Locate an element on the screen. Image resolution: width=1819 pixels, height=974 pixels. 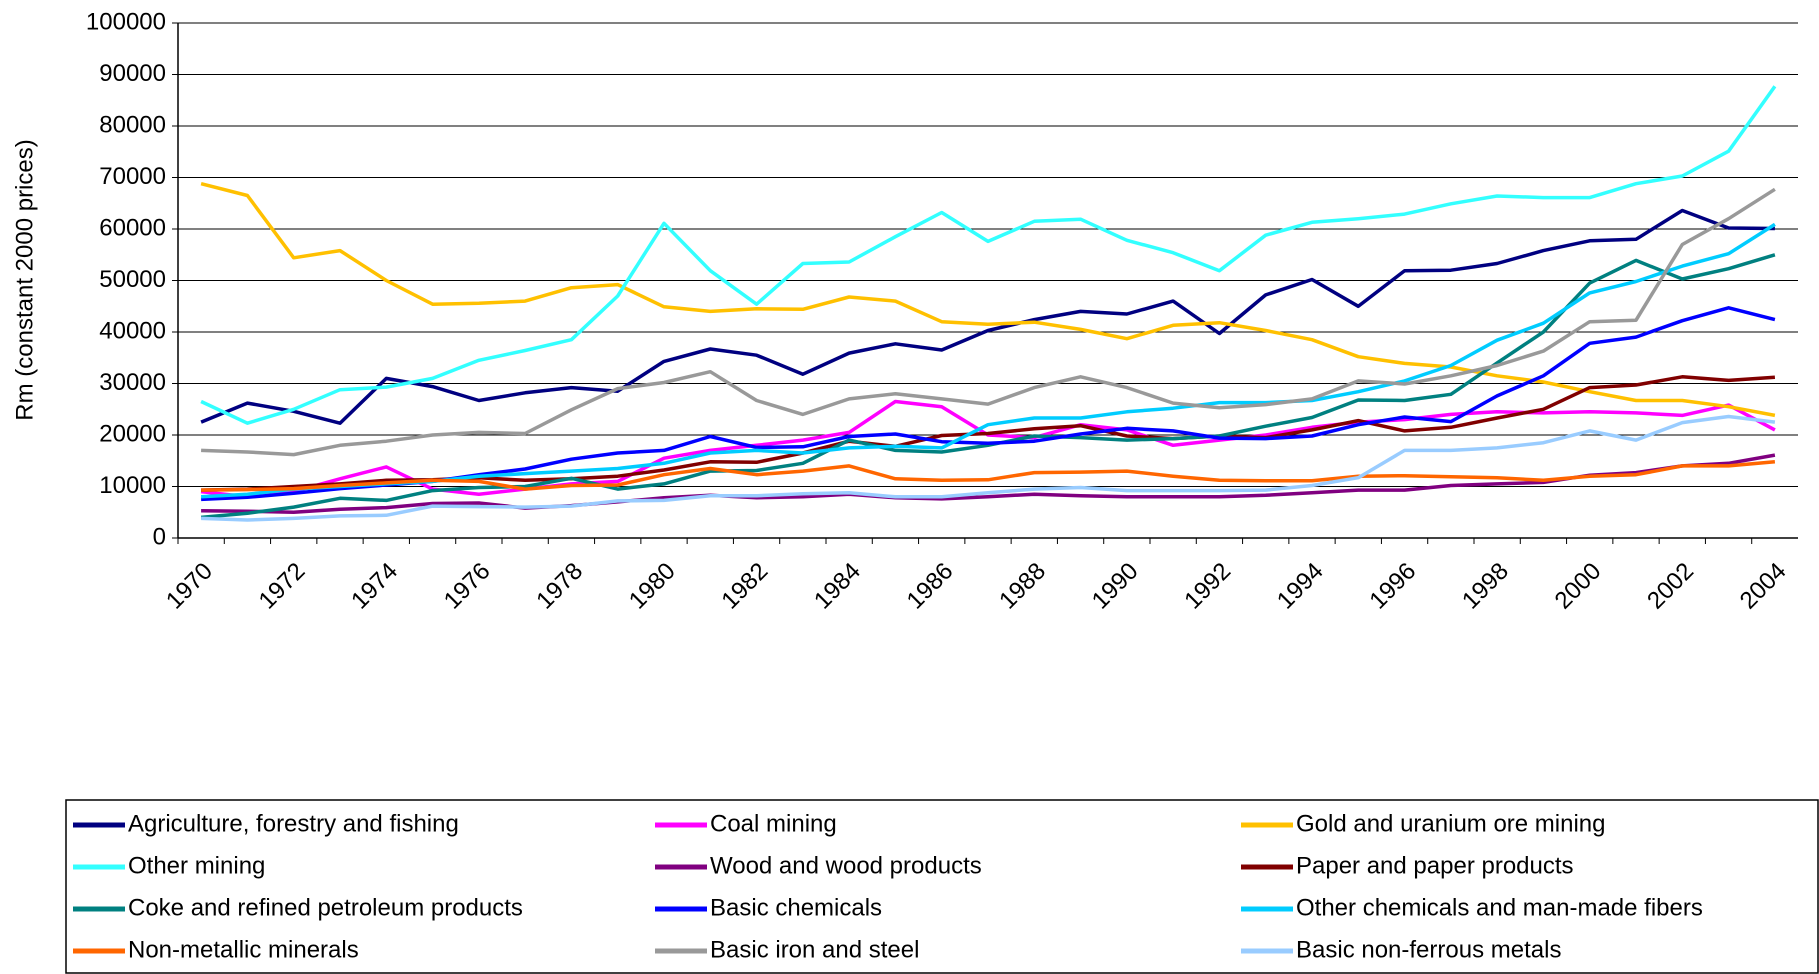
legend-label: Coal mining is located at coordinates (773, 823).